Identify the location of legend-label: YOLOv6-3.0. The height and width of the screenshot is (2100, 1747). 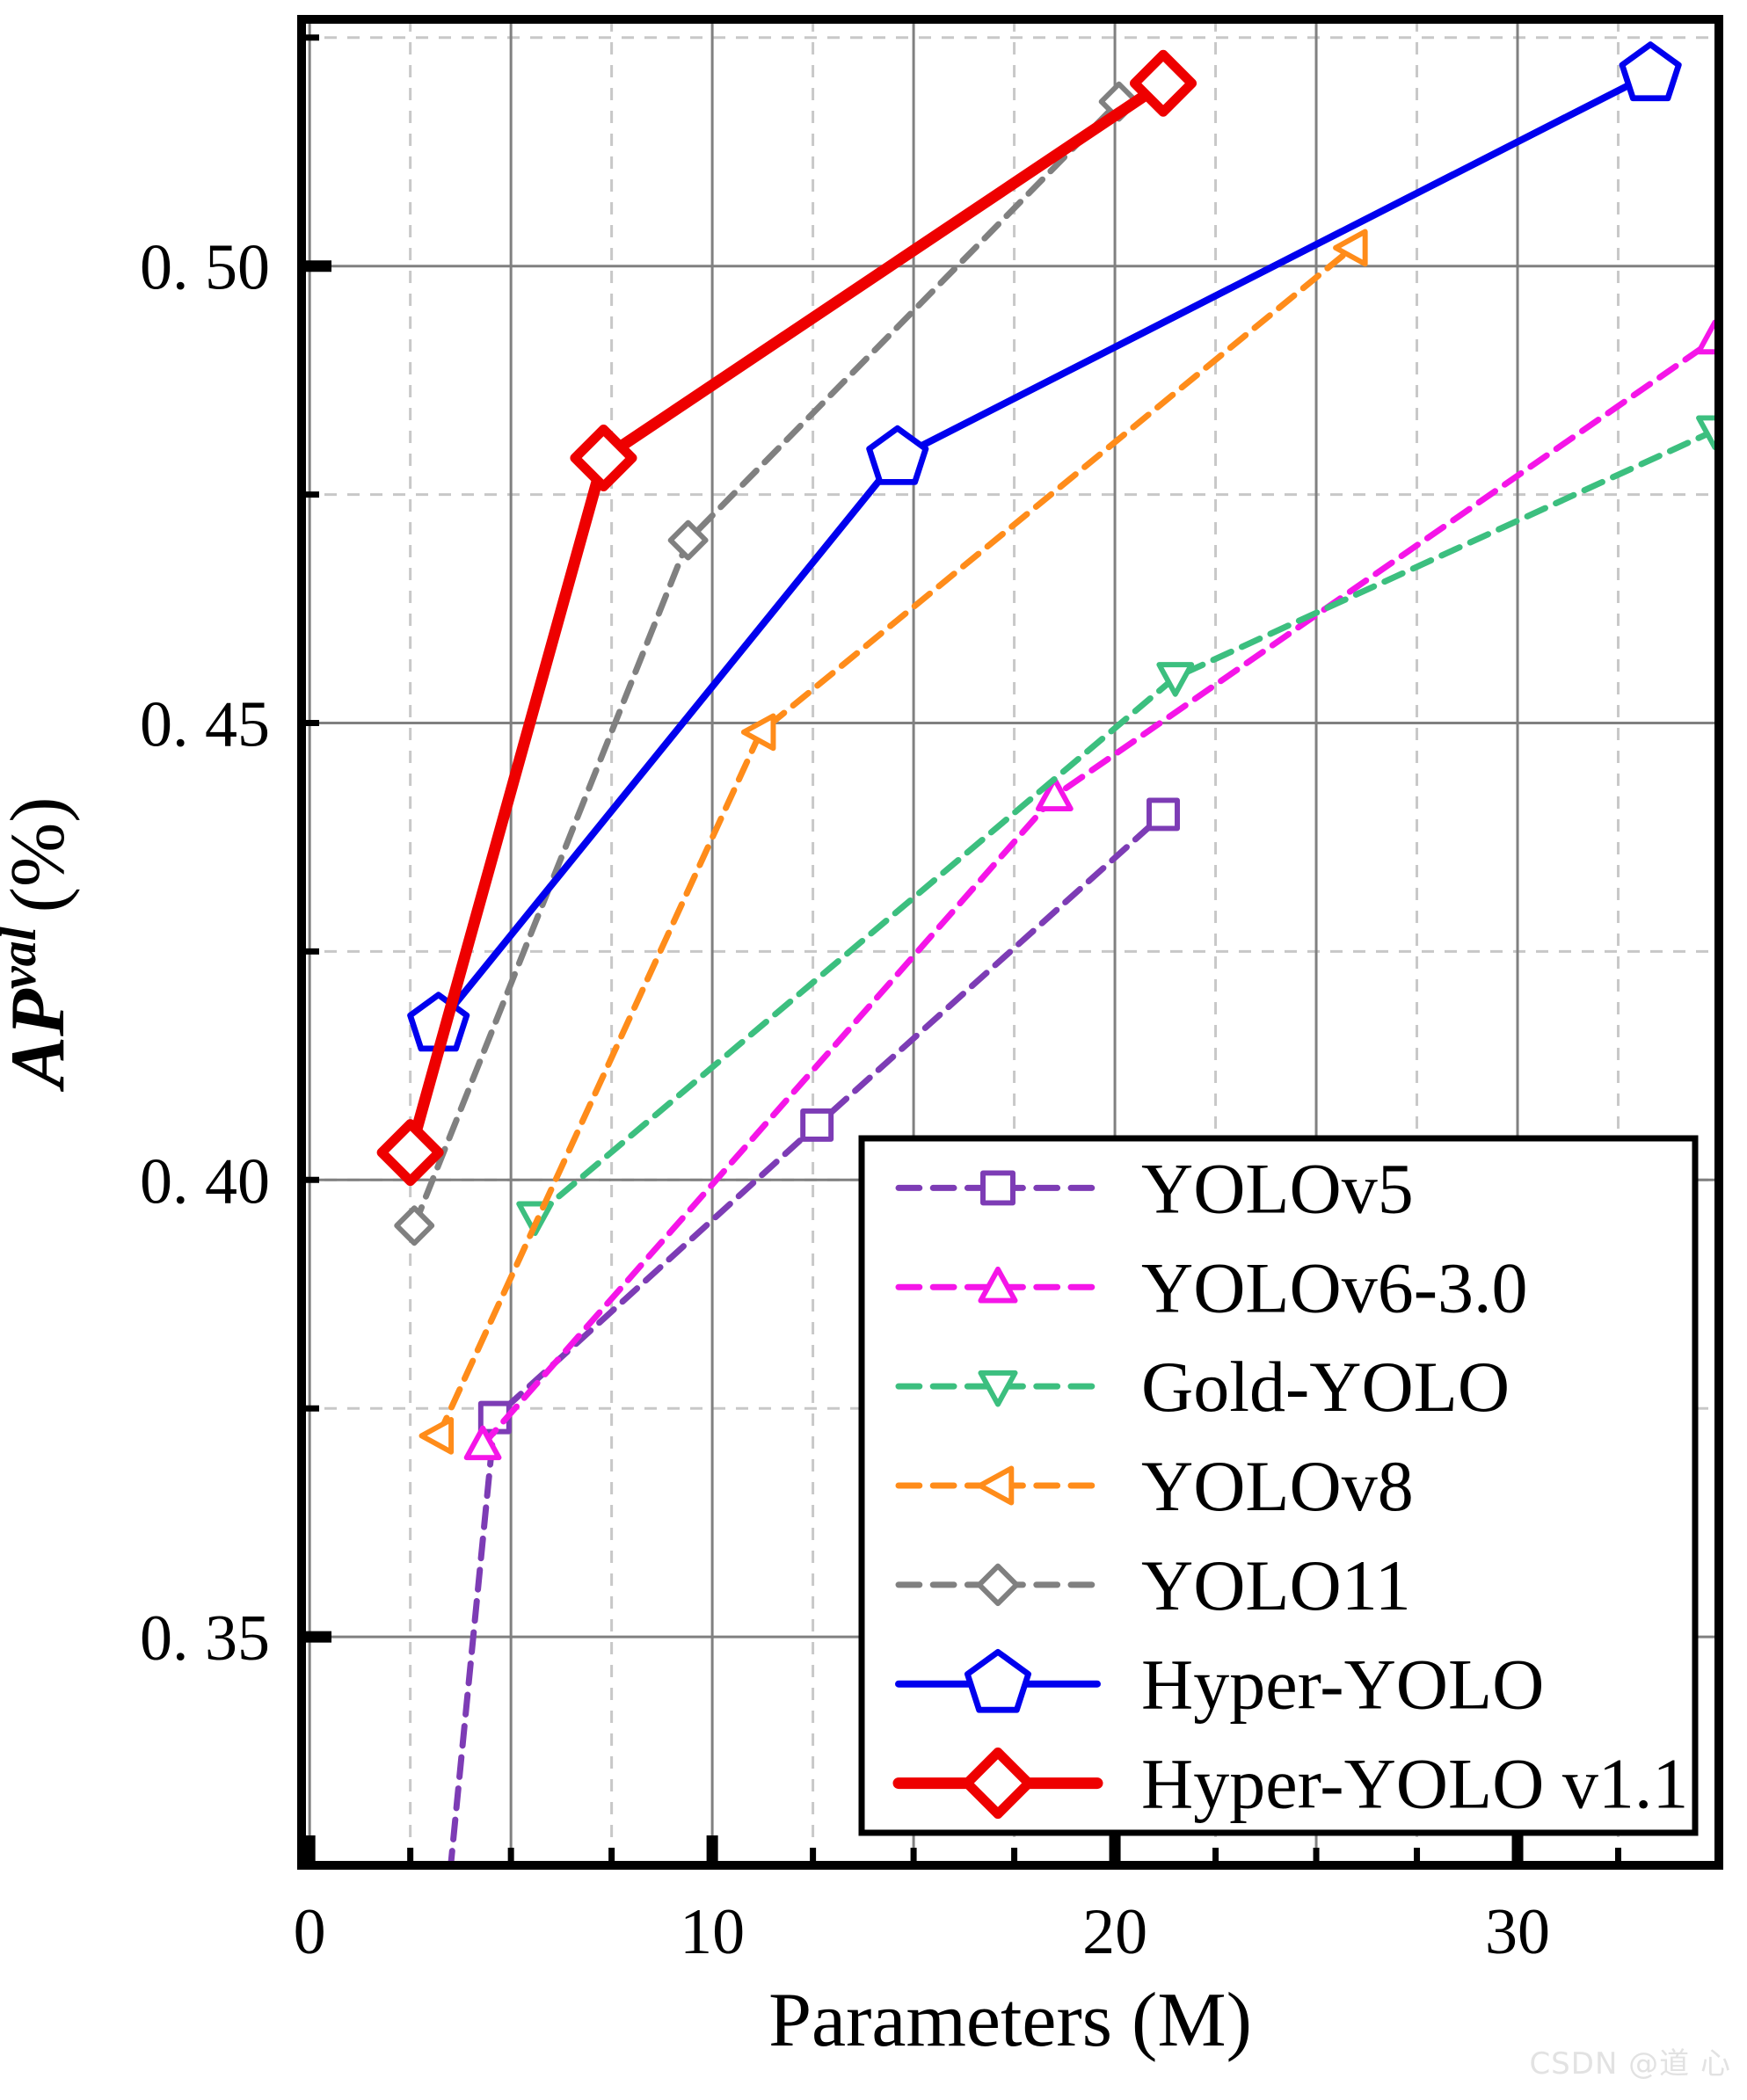
(1334, 1287).